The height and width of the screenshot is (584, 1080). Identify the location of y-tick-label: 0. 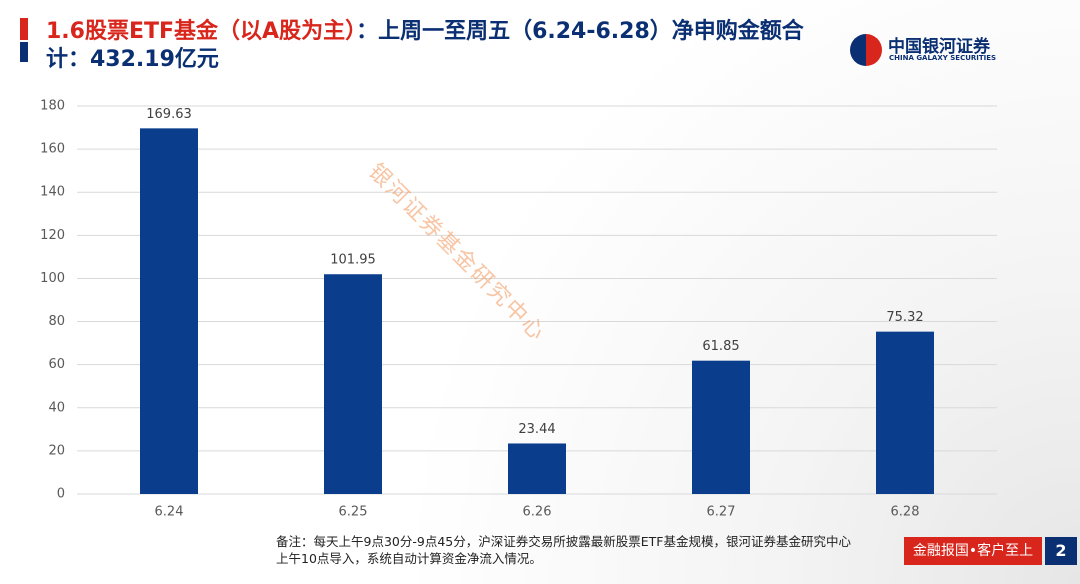
(61, 494).